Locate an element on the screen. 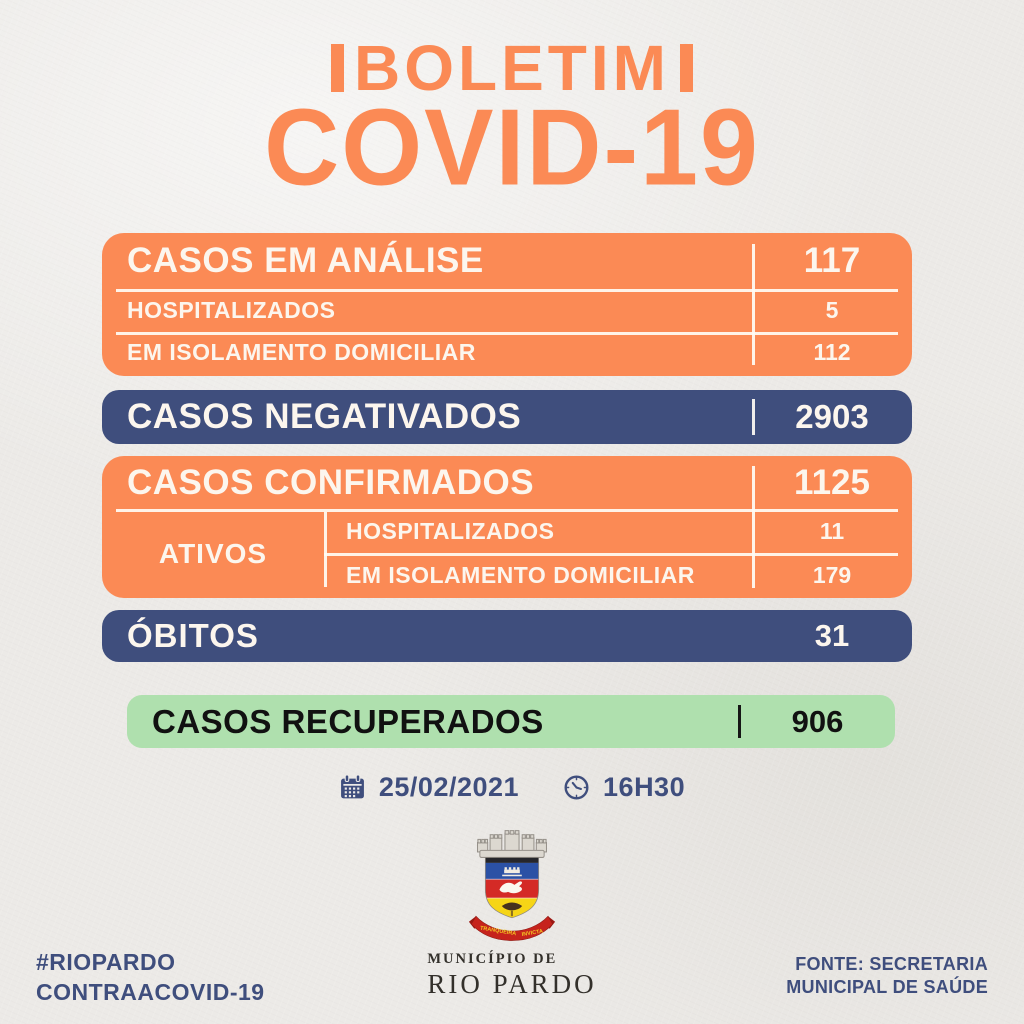 This screenshot has width=1024, height=1024. negatives-card: CASOS NEGATIVADOS 2903 is located at coordinates (507, 417).